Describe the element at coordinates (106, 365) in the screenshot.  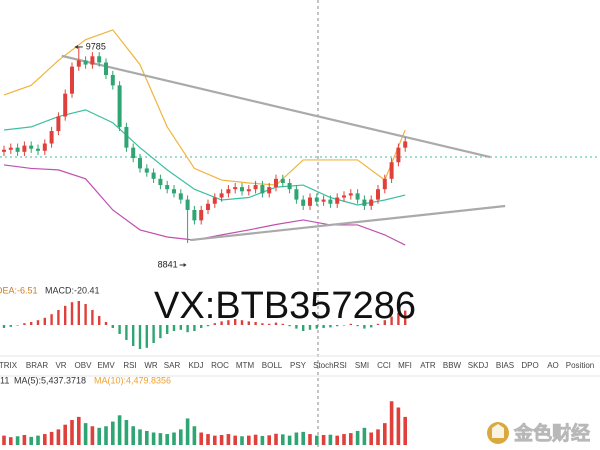
I see `indicator-tab: EMV` at that location.